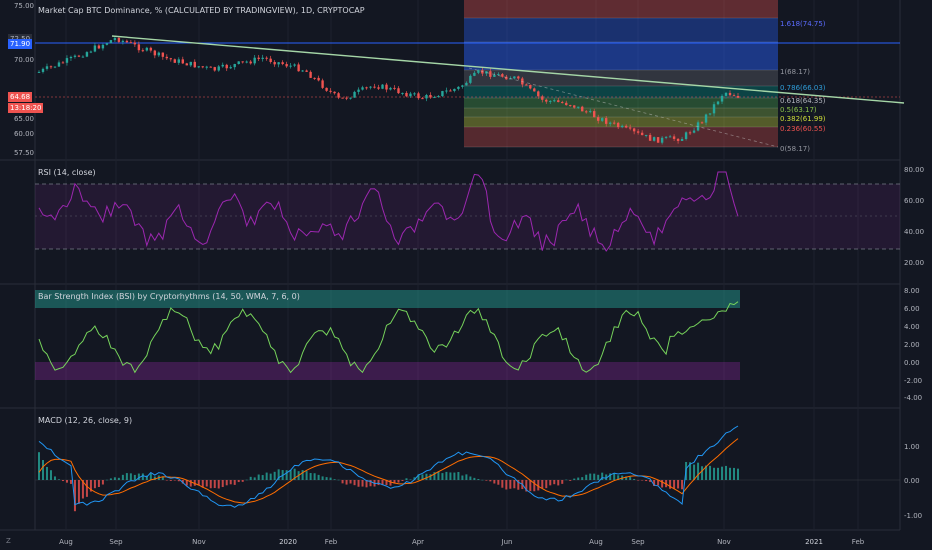 The width and height of the screenshot is (932, 550). Describe the element at coordinates (912, 291) in the screenshot. I see `bsi-y-8: 8.00` at that location.